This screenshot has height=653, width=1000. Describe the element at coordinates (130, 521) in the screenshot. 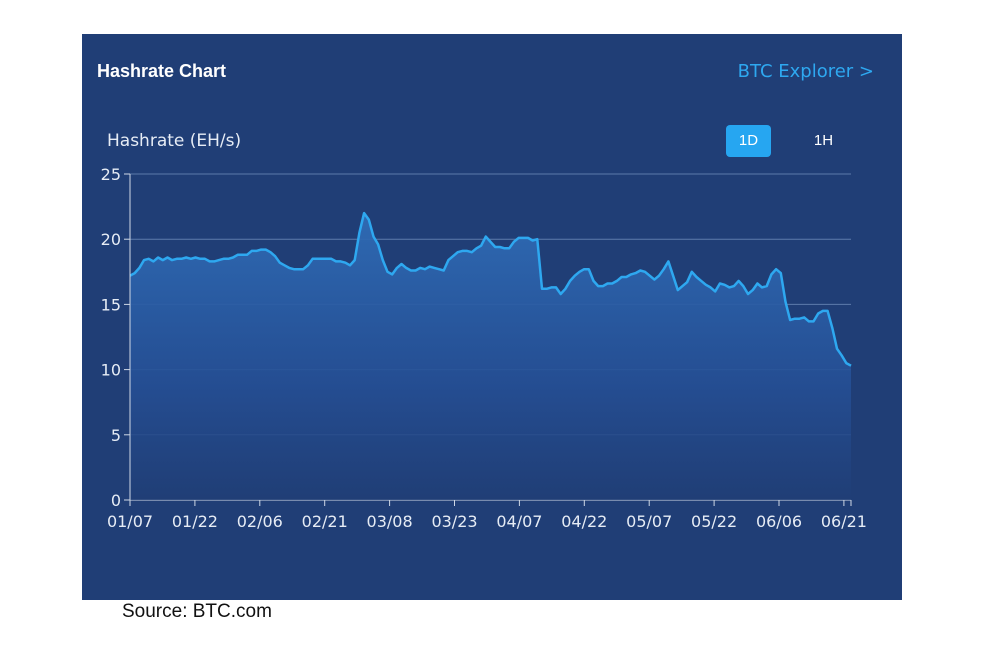

I see `x-tick-label-0: 01/07` at that location.